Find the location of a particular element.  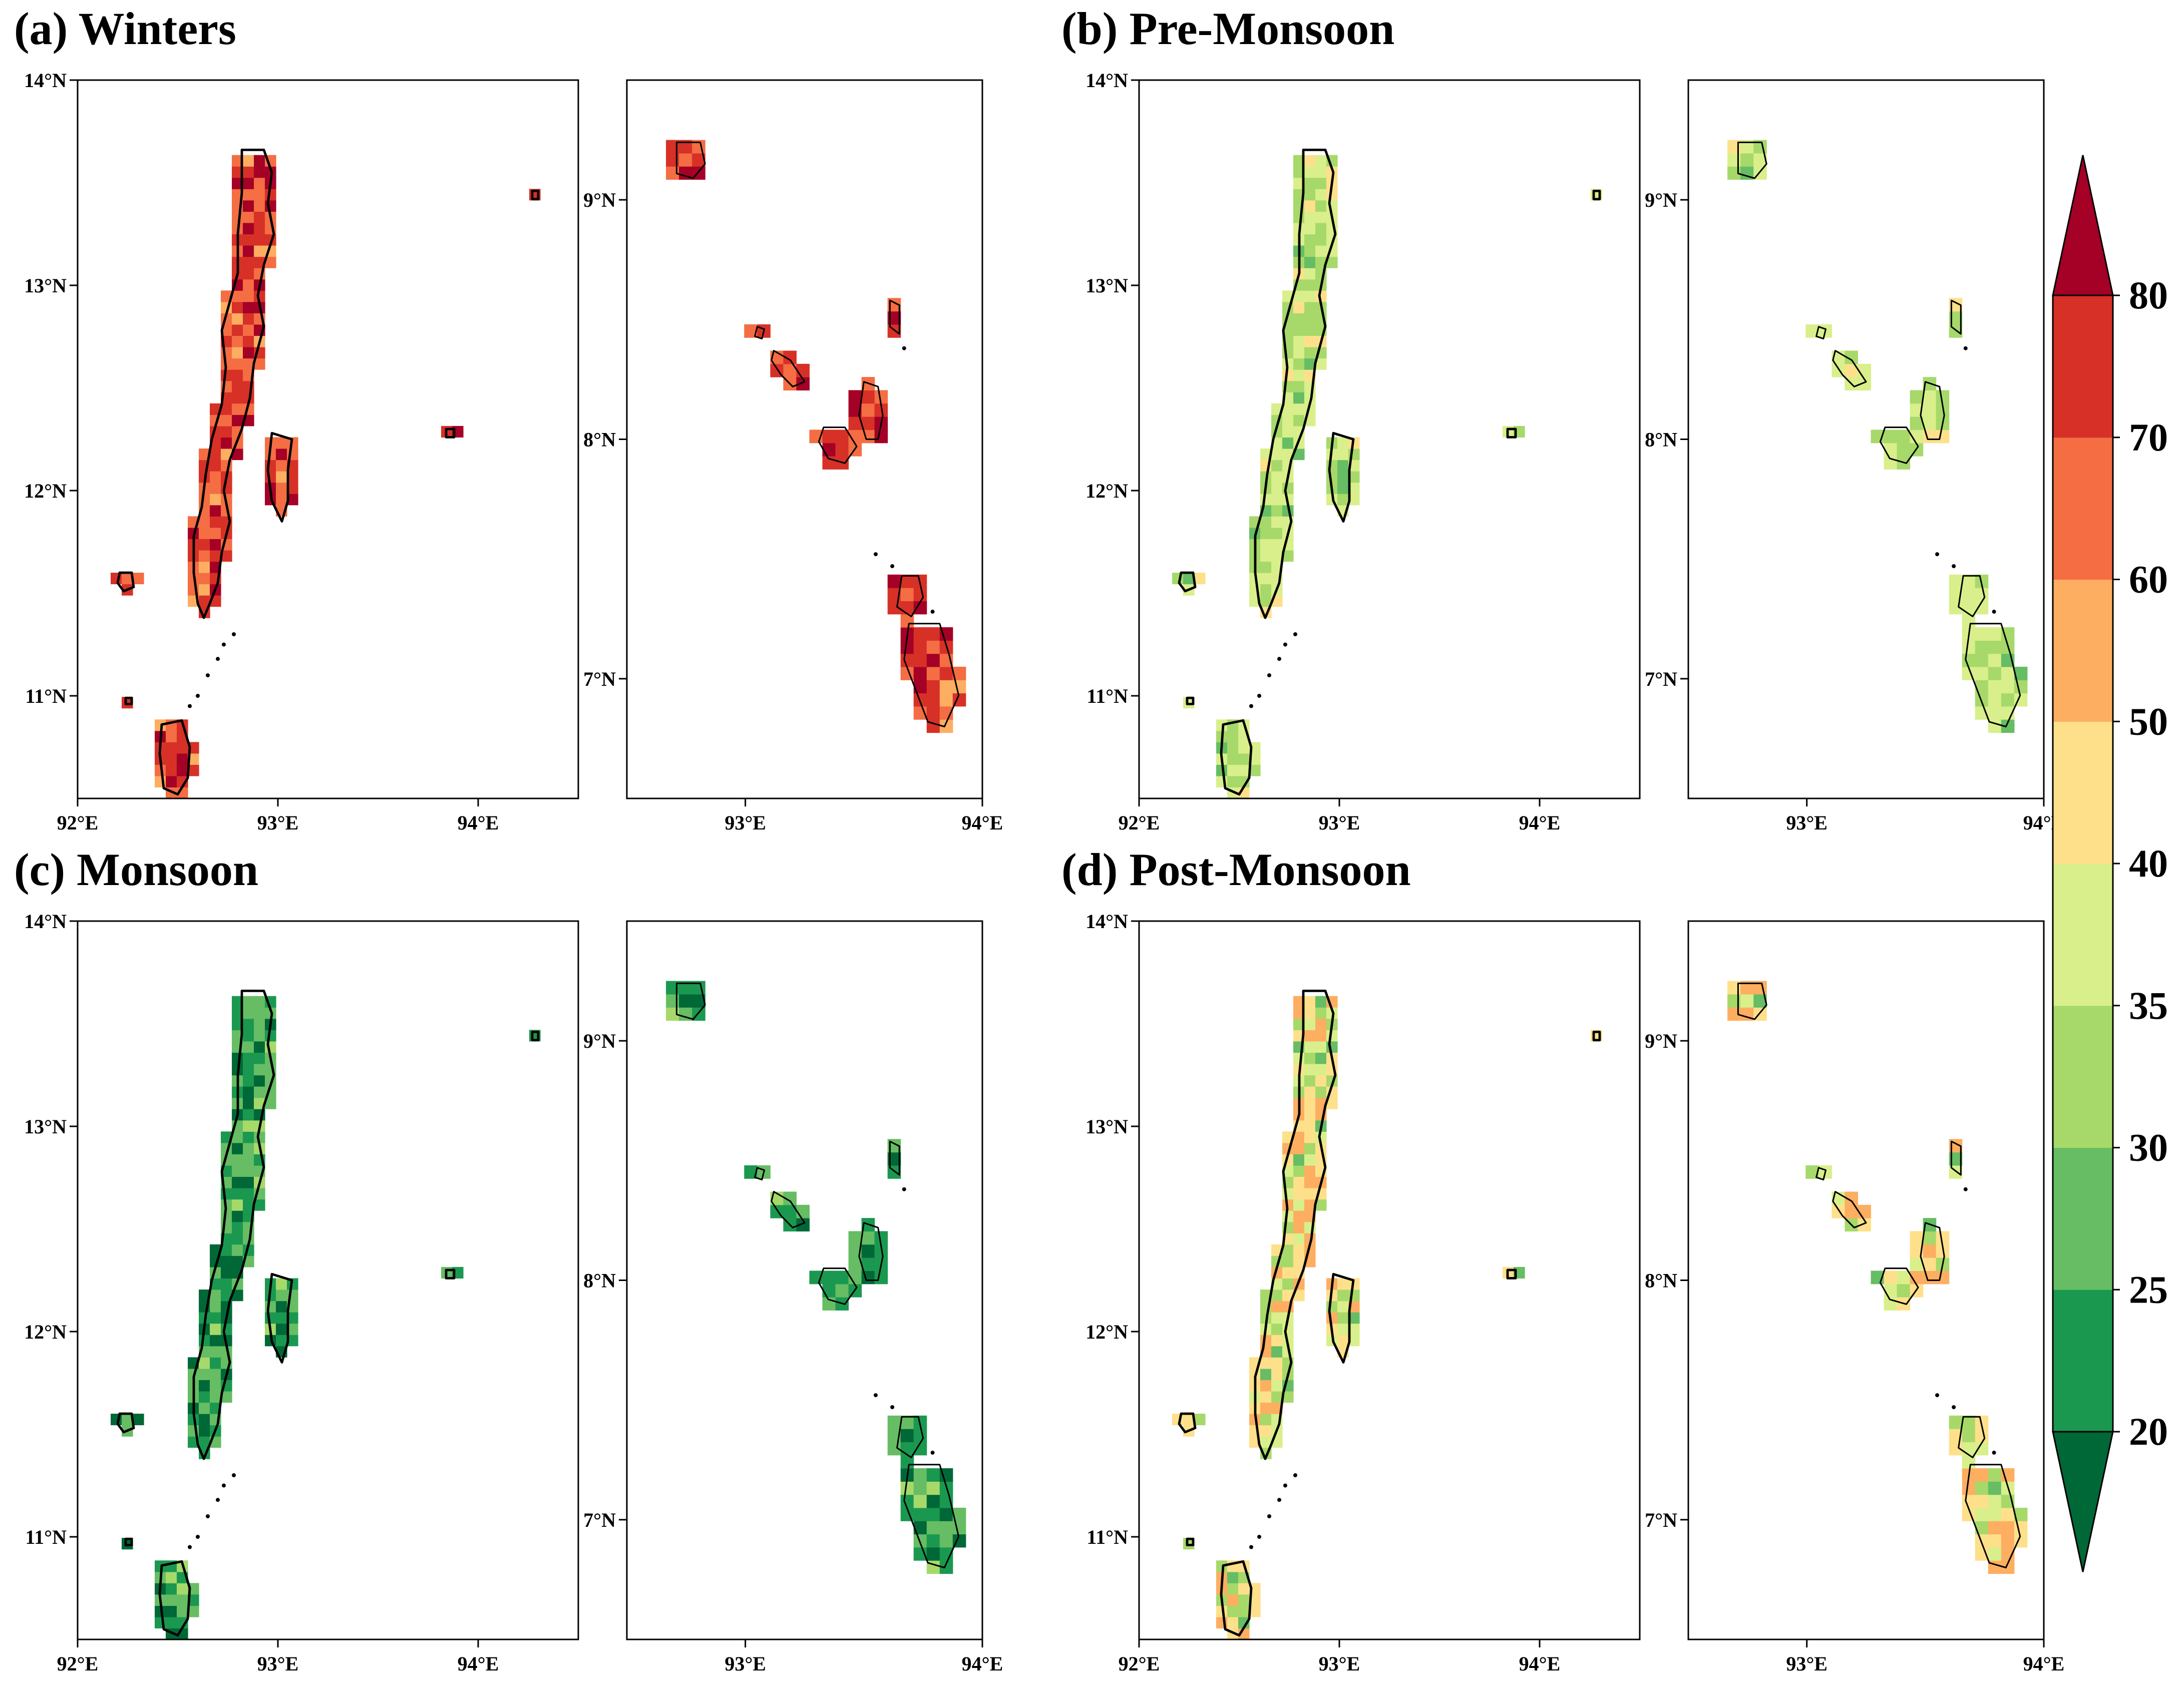

colorbar-extend-min is located at coordinates (2083, 1502).